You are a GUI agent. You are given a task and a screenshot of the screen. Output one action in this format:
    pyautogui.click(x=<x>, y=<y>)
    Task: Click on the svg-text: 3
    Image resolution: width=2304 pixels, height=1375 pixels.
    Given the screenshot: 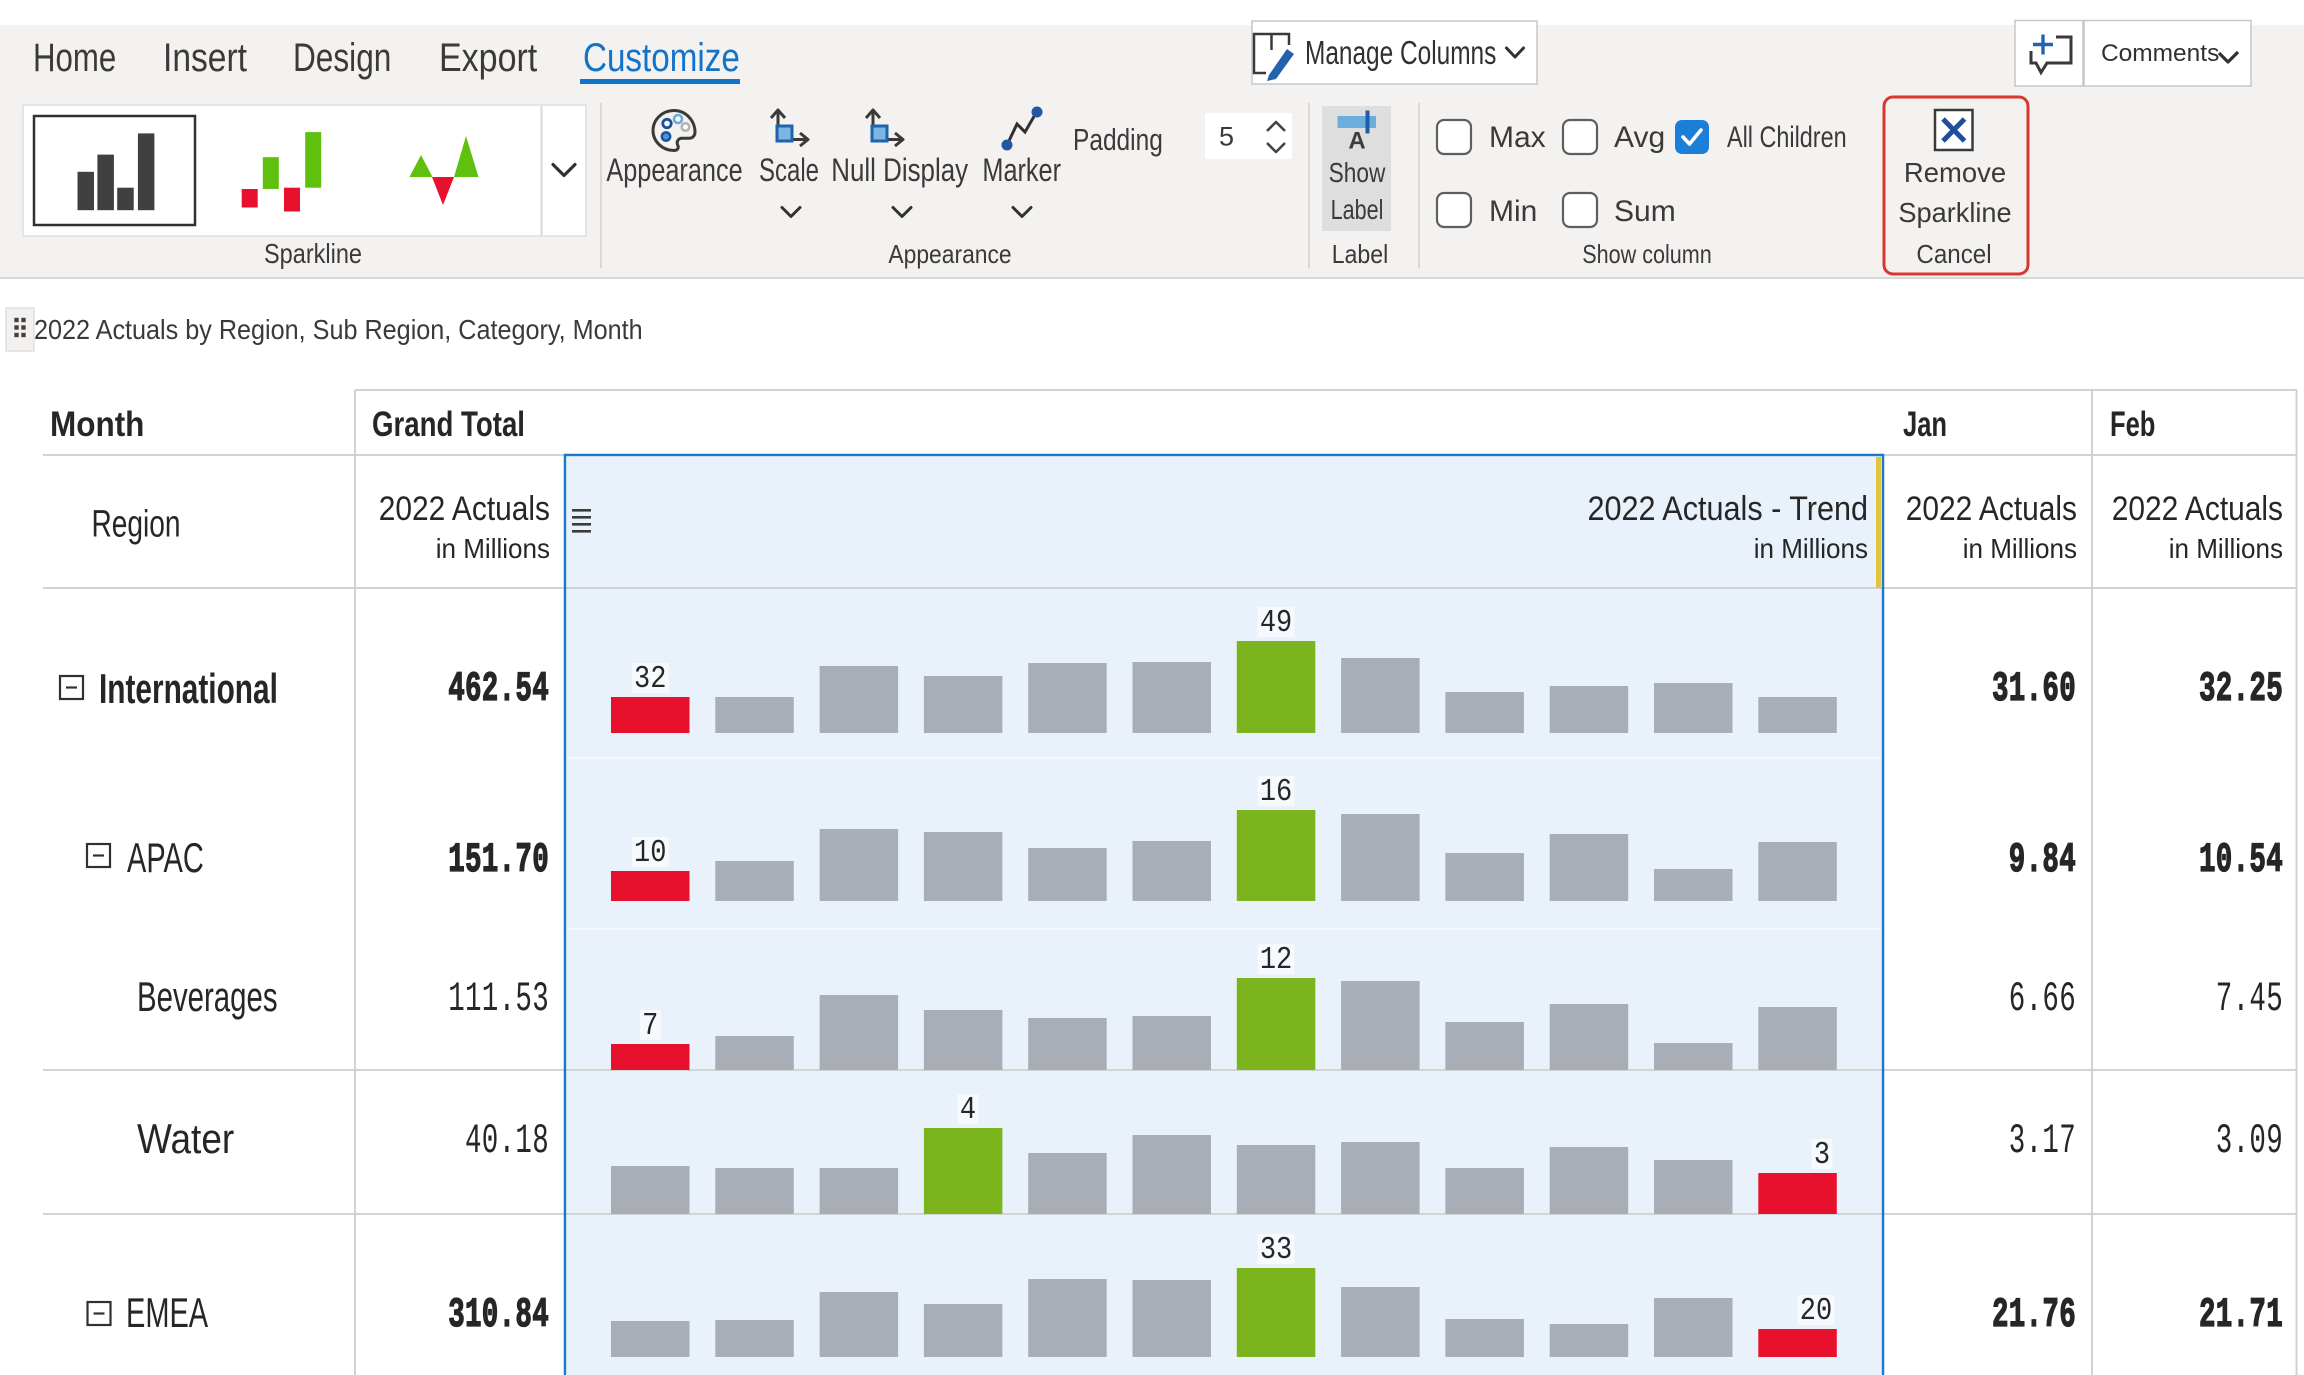 What is the action you would take?
    pyautogui.click(x=1822, y=1154)
    